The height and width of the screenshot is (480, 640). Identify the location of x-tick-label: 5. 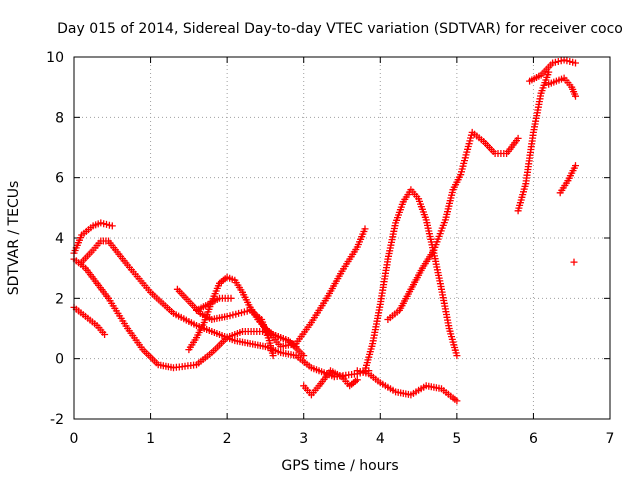
(456, 439).